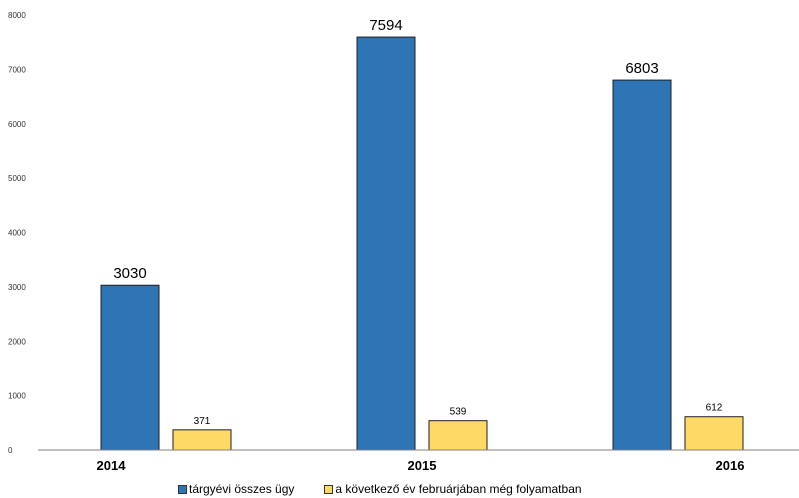 The height and width of the screenshot is (498, 799). Describe the element at coordinates (17, 287) in the screenshot. I see `y-tick-label: 3000` at that location.